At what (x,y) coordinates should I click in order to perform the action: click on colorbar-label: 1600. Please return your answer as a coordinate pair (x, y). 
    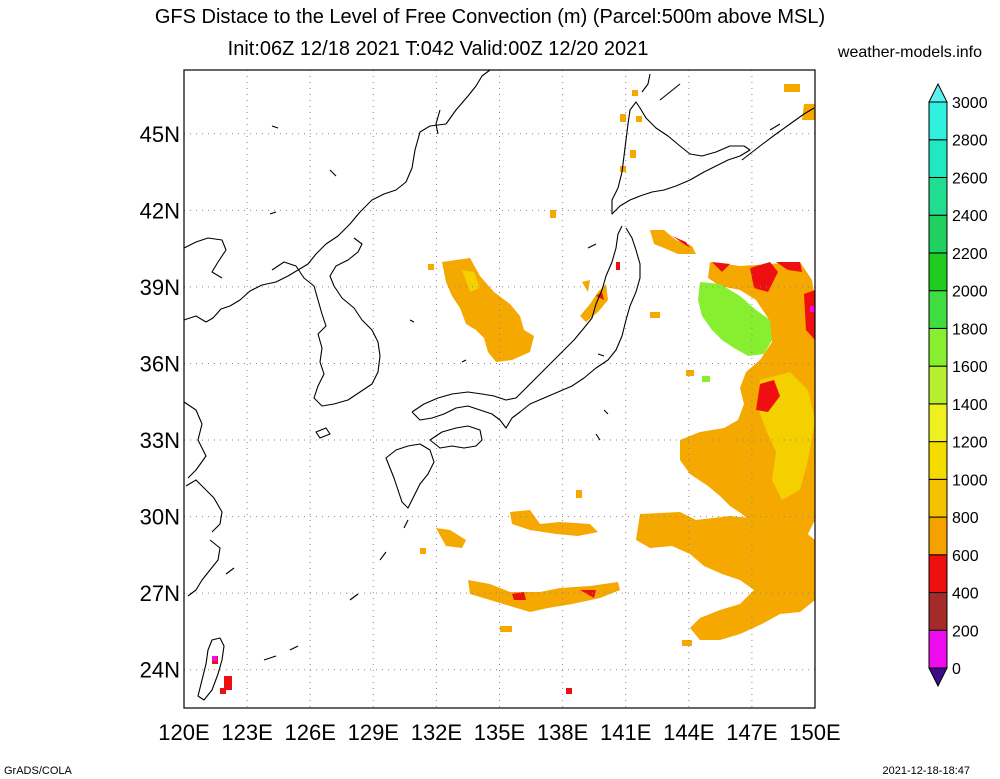
    Looking at the image, I should click on (970, 367).